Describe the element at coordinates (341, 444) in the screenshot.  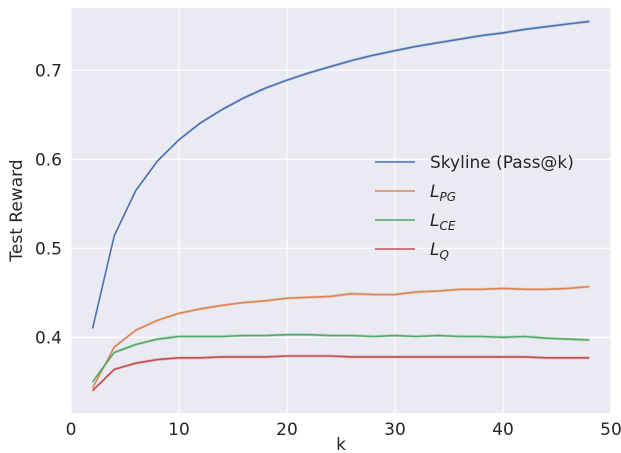
I see `x-axis-label: k` at that location.